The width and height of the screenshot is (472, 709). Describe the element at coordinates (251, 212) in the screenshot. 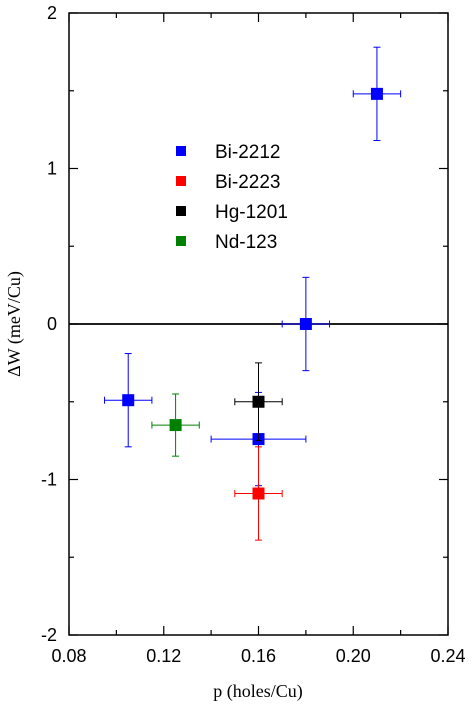

I see `legend-label: Hg-1201` at that location.